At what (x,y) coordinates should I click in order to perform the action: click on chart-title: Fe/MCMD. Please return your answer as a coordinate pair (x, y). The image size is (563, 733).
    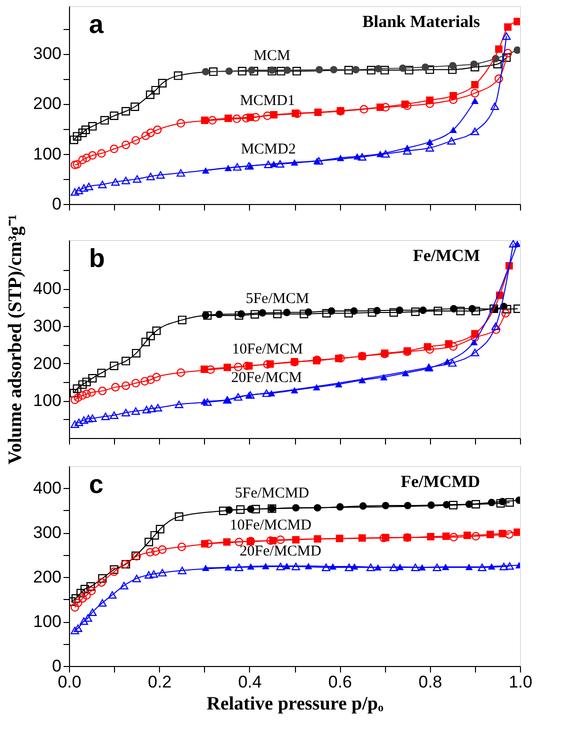
    Looking at the image, I should click on (440, 481).